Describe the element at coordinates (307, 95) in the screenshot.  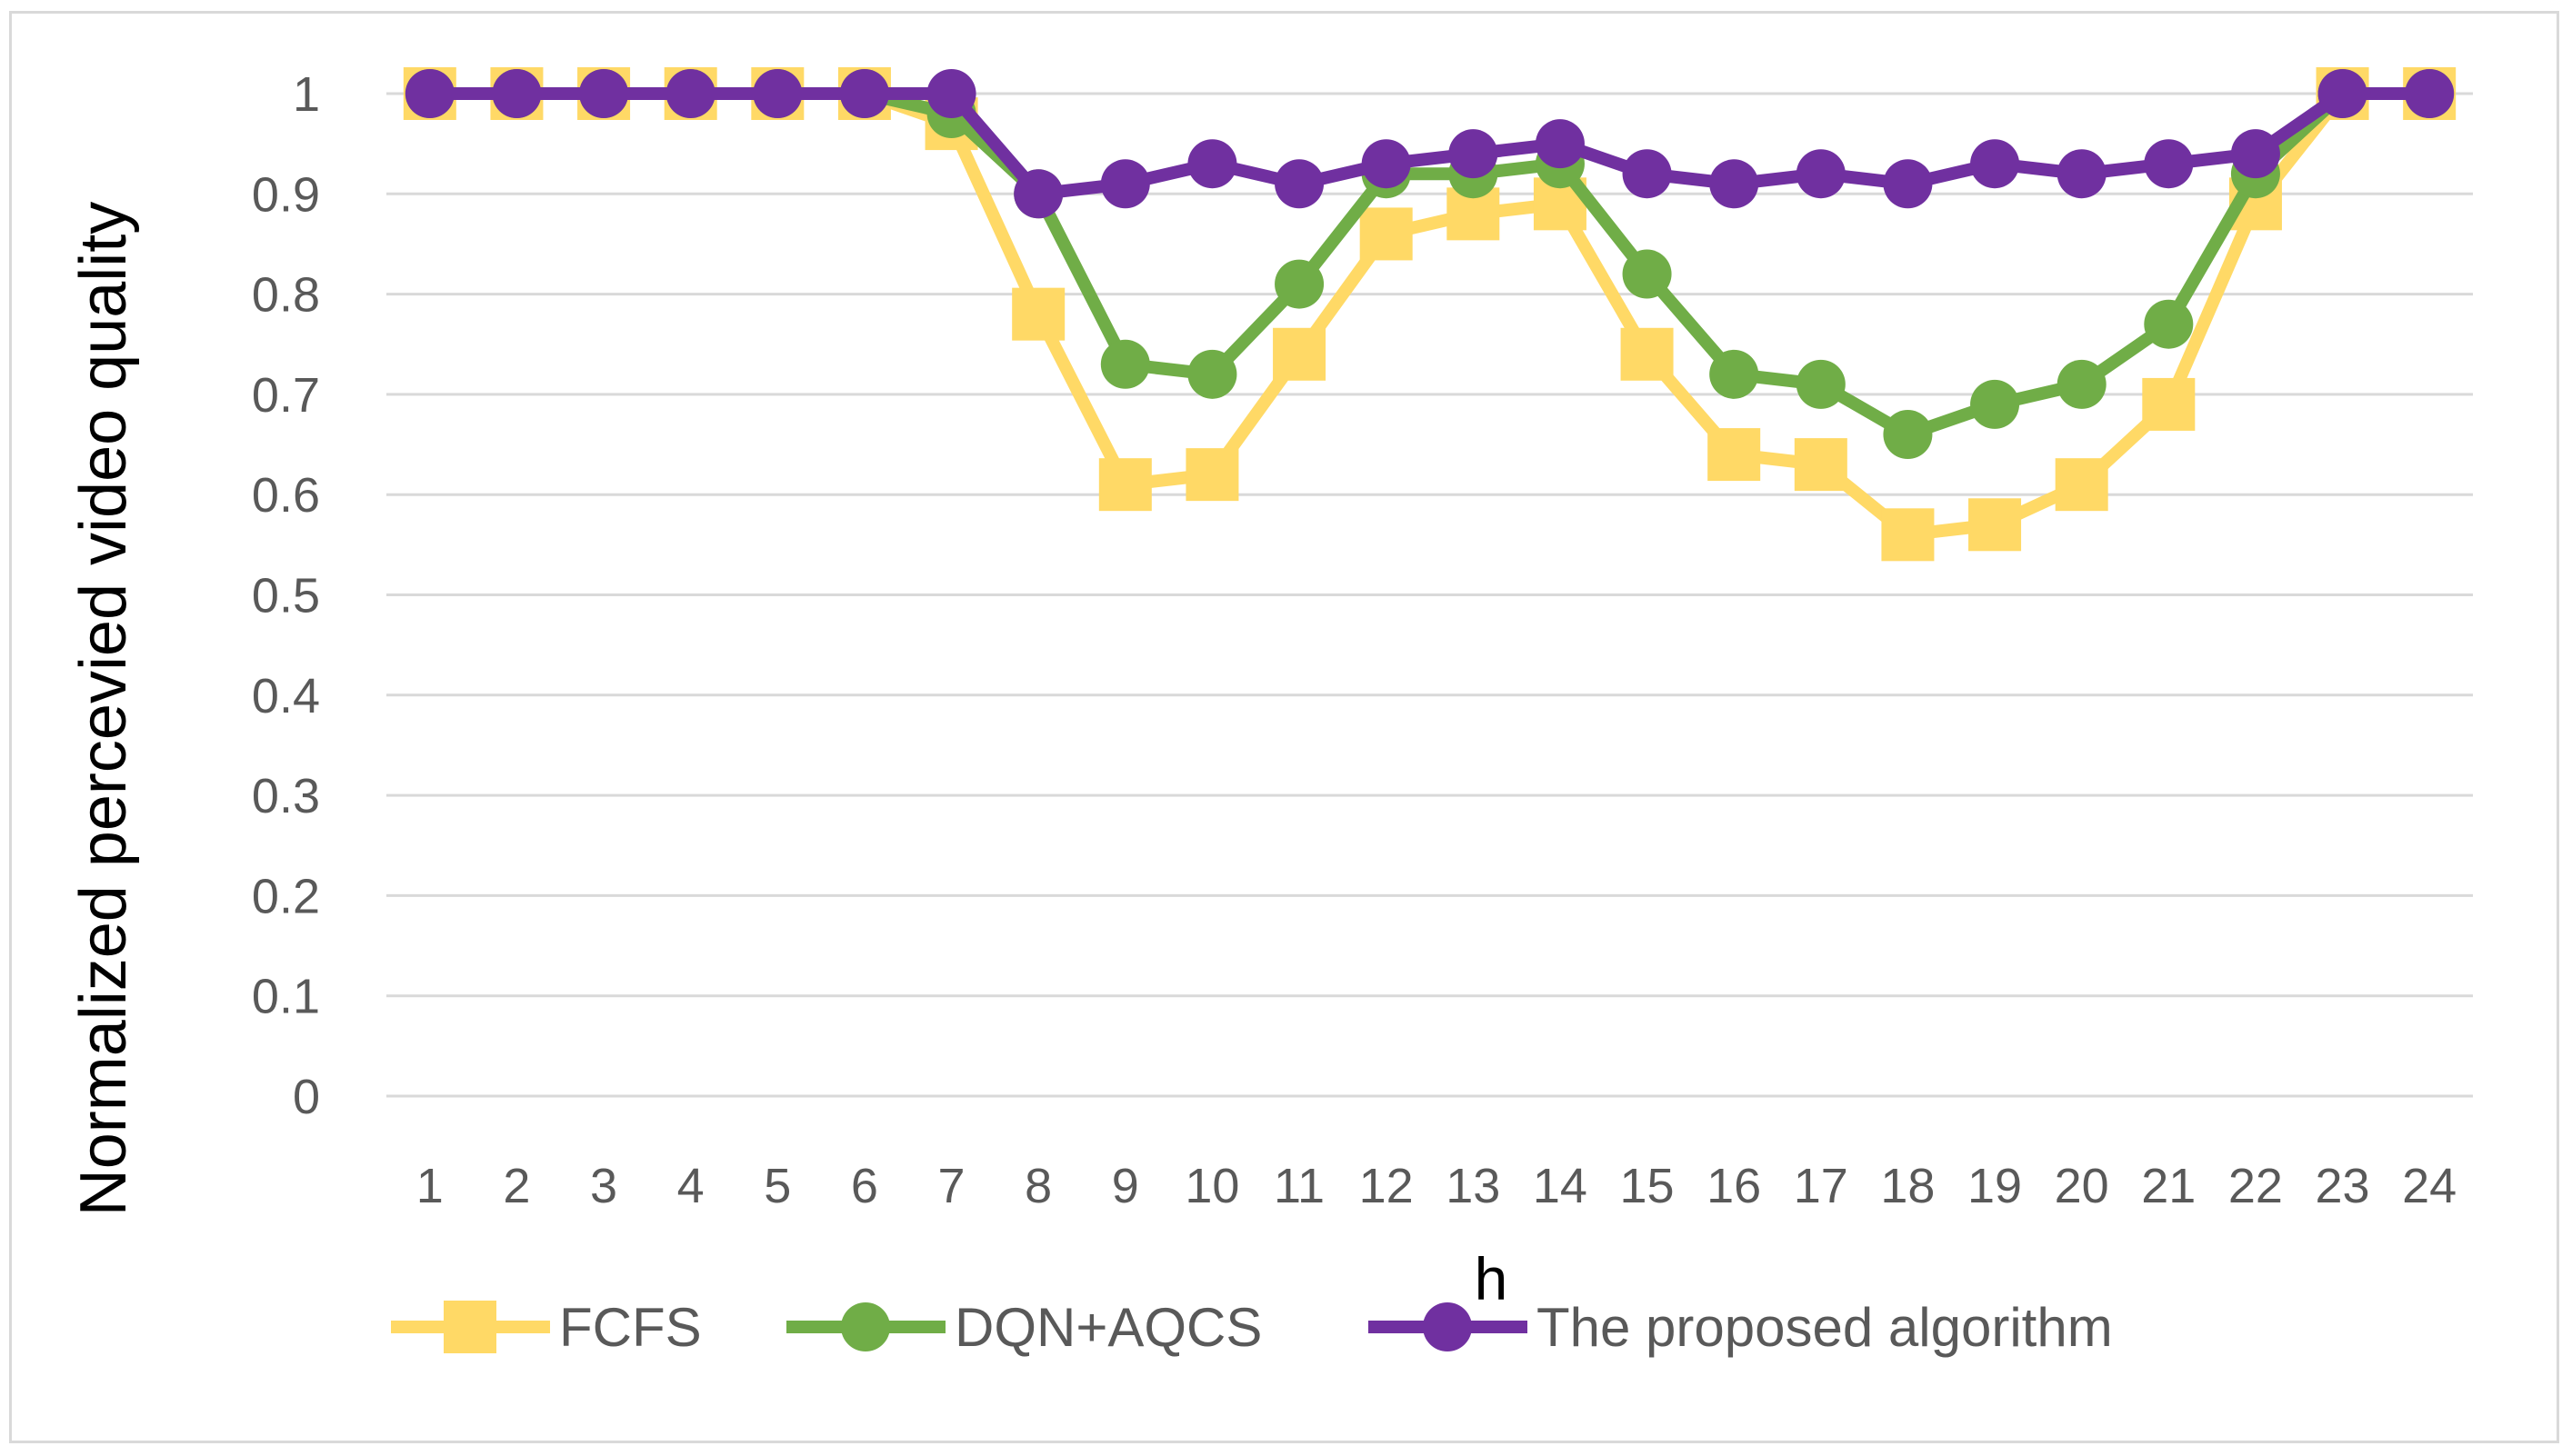
I see `y-tick-label: 1` at that location.